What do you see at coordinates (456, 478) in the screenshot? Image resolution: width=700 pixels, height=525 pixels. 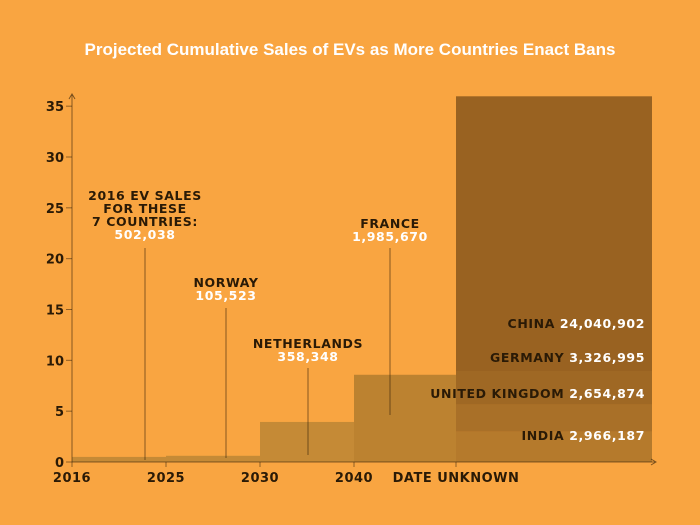 I see `x-tick-label: DATE UNKNOWN` at bounding box center [456, 478].